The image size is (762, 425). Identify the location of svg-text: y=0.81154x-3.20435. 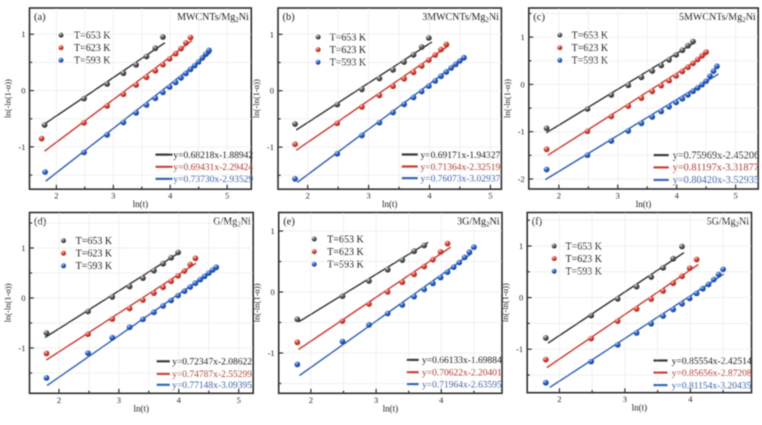
(712, 386).